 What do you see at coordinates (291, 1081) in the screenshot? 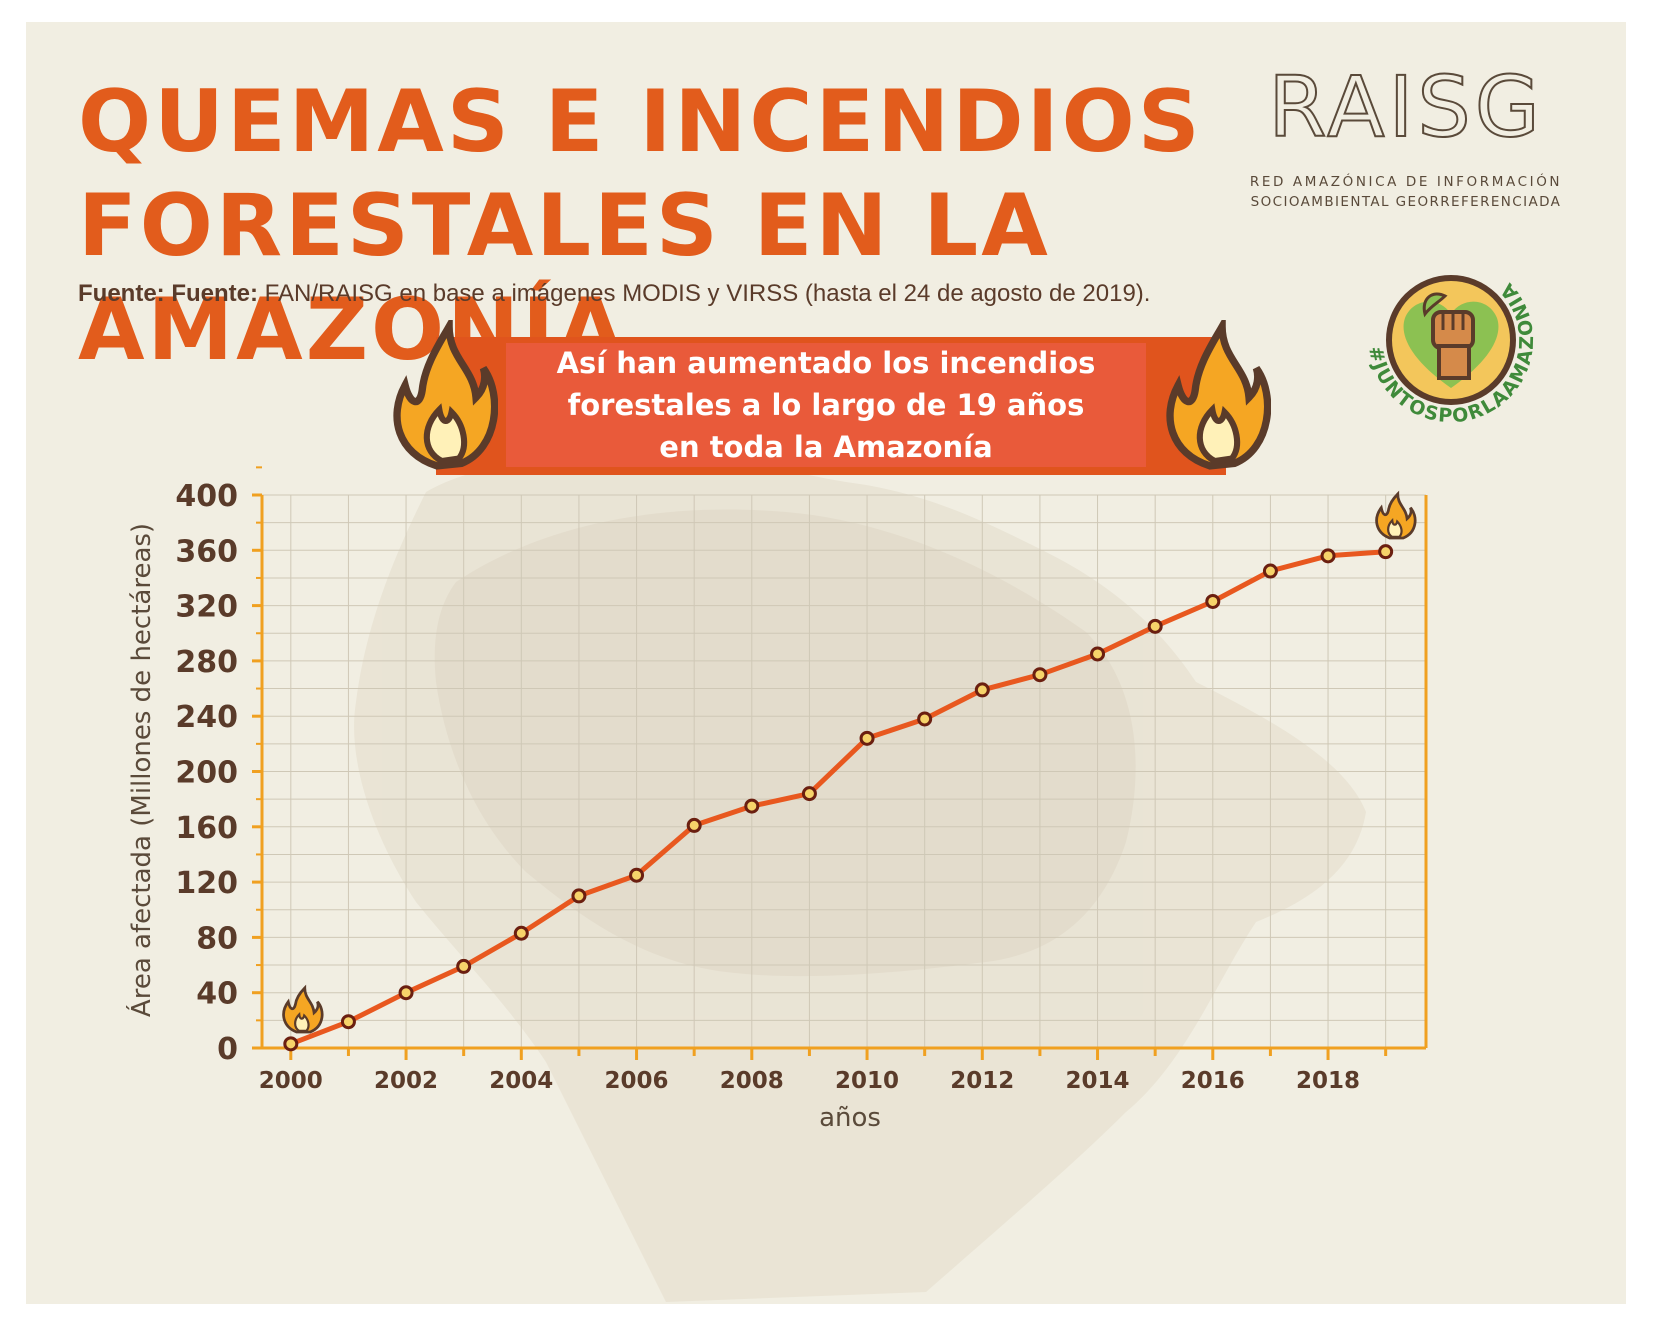
I see `x-tick-label: 2000` at bounding box center [291, 1081].